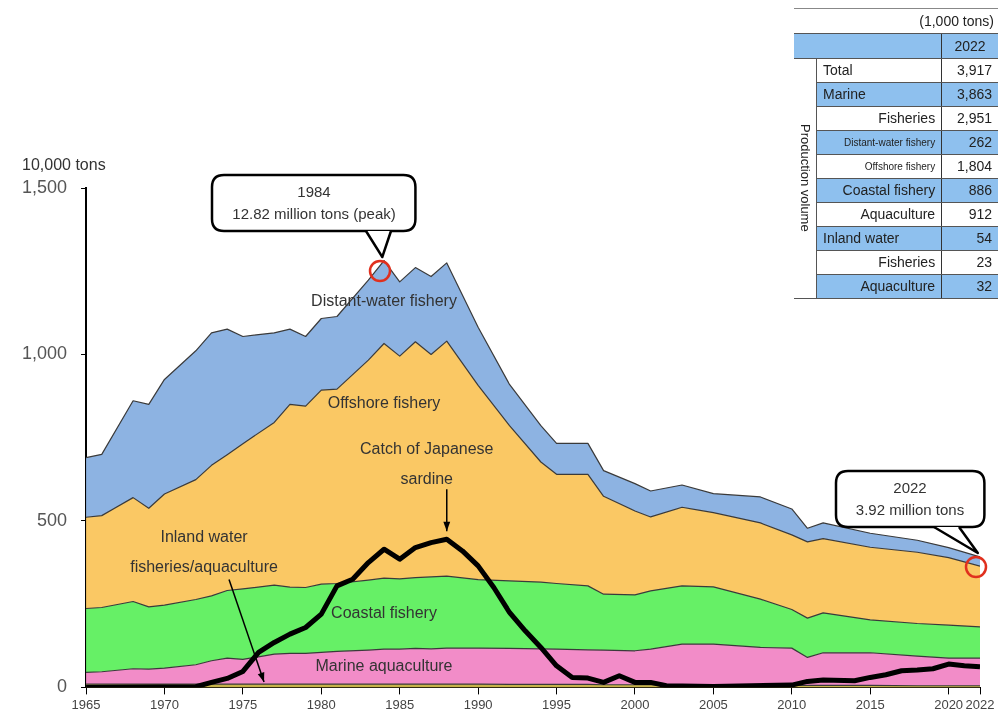 This screenshot has width=1006, height=728. What do you see at coordinates (969, 238) in the screenshot?
I see `data-label: 54` at bounding box center [969, 238].